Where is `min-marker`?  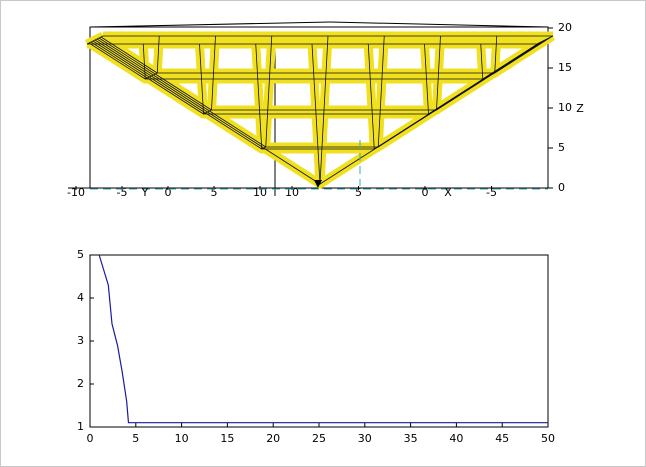
min-marker is located at coordinates (318, 184).